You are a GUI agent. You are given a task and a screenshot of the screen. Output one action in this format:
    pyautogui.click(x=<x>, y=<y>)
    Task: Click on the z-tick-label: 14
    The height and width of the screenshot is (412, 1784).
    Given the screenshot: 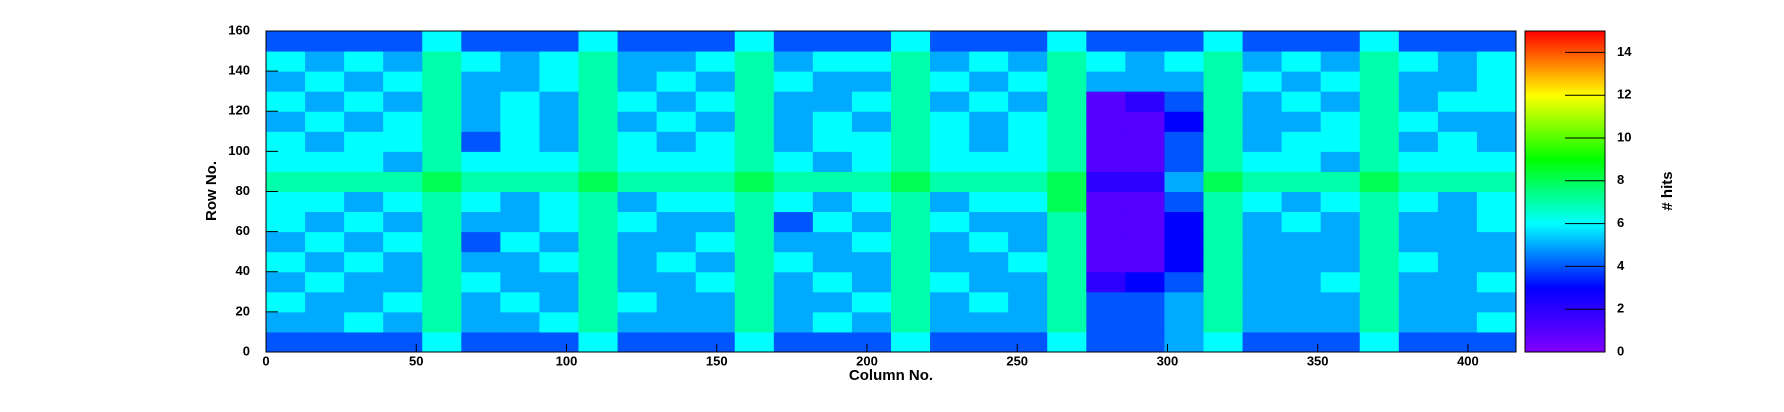 What is the action you would take?
    pyautogui.click(x=1624, y=51)
    